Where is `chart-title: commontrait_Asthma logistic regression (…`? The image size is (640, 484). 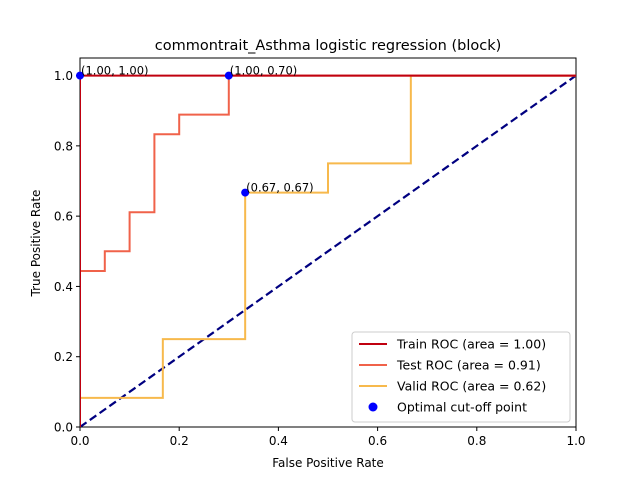 chart-title: commontrait_Asthma logistic regression (… is located at coordinates (328, 46).